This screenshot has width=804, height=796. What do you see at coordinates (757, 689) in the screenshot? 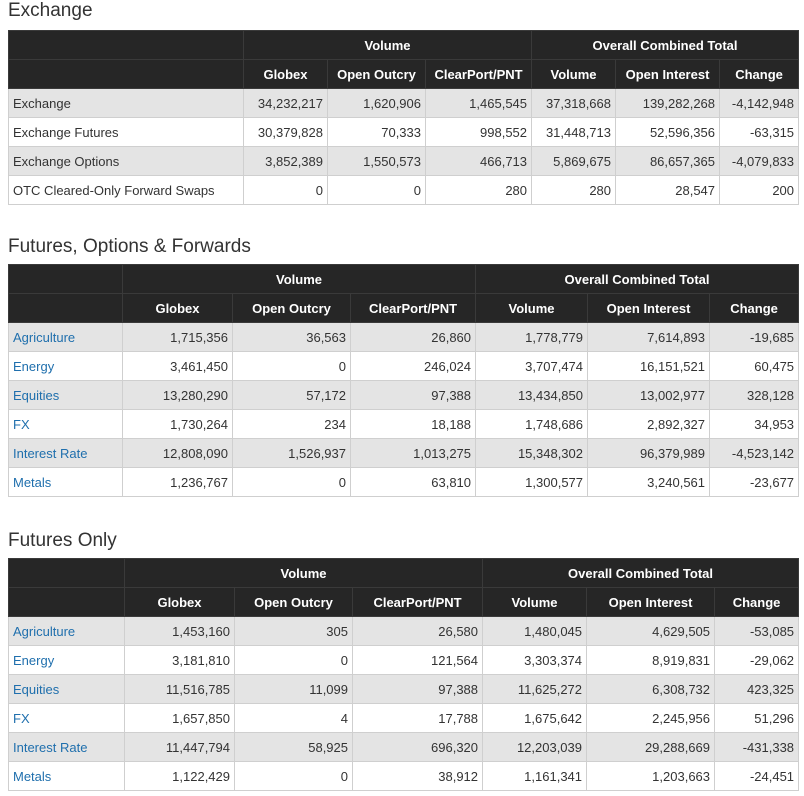
I see `cell-change: 423,325` at bounding box center [757, 689].